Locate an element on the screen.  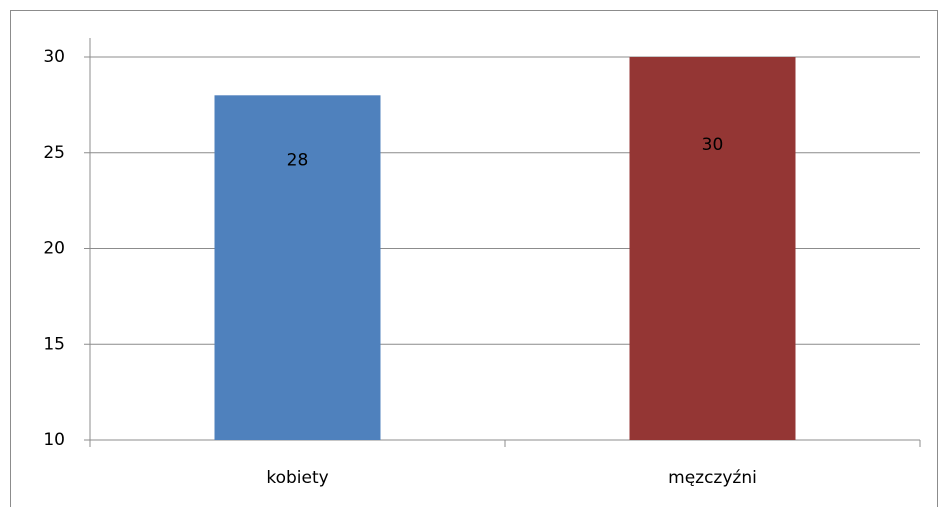
x-tick-label: kobiety is located at coordinates (297, 478).